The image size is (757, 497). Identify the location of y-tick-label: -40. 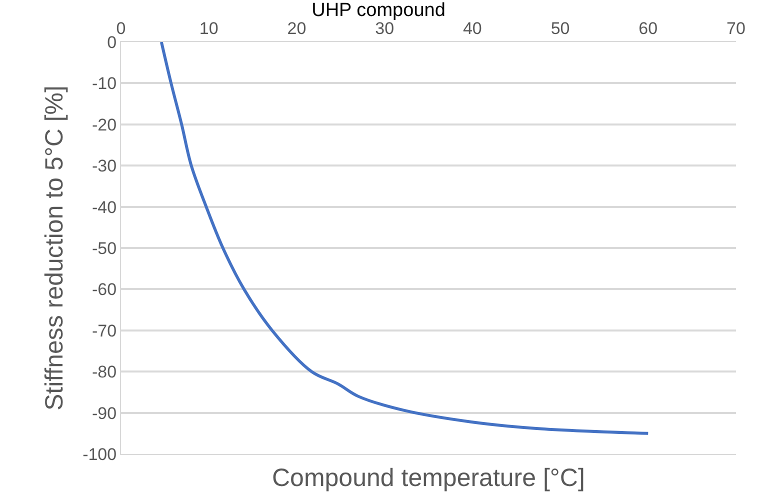
(104, 207).